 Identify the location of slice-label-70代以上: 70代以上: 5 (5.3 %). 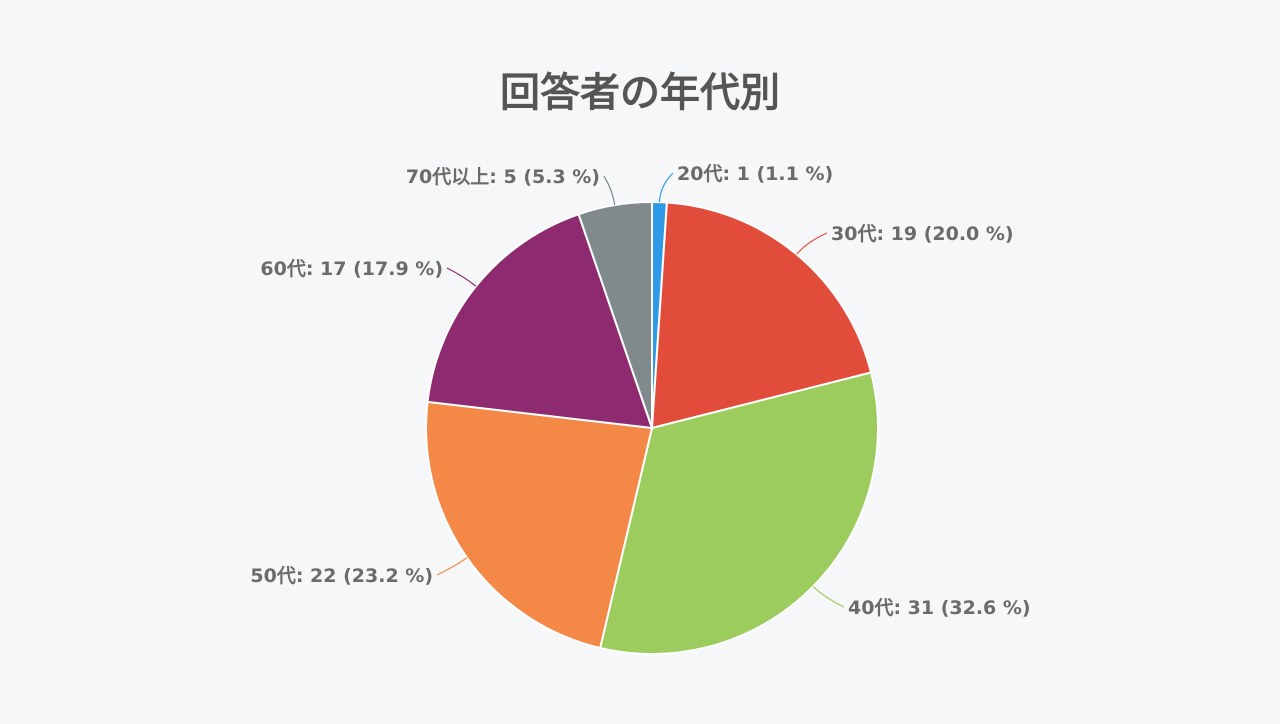
(503, 177).